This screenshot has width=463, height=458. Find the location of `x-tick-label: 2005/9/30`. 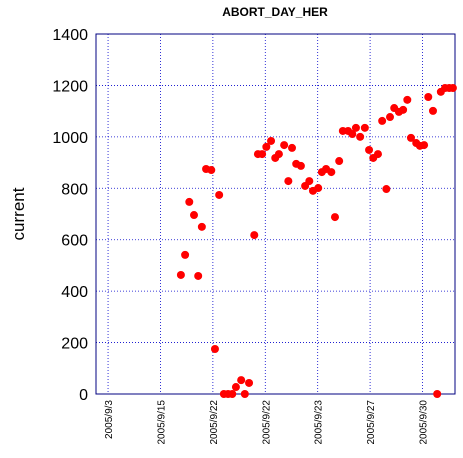

x-tick-label: 2005/9/30 is located at coordinates (424, 422).